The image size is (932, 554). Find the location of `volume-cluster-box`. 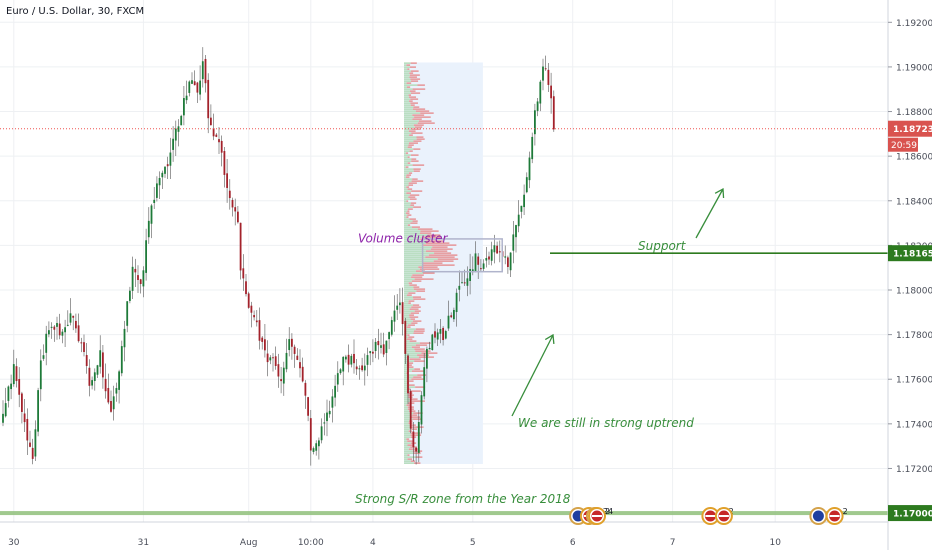

volume-cluster-box is located at coordinates (462, 255).